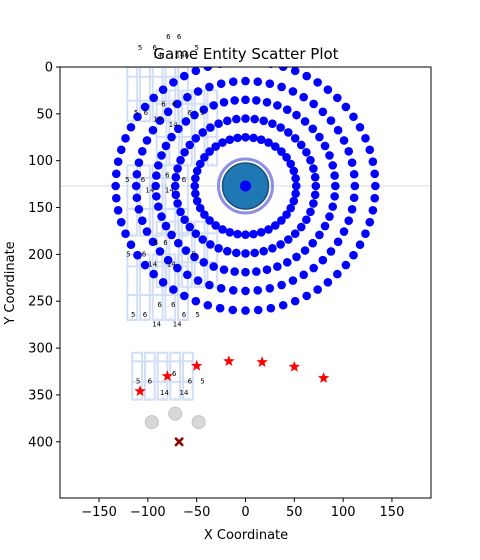 Image resolution: width=480 pixels, height=560 pixels. Describe the element at coordinates (294, 512) in the screenshot. I see `x-tick-label: 50` at that location.